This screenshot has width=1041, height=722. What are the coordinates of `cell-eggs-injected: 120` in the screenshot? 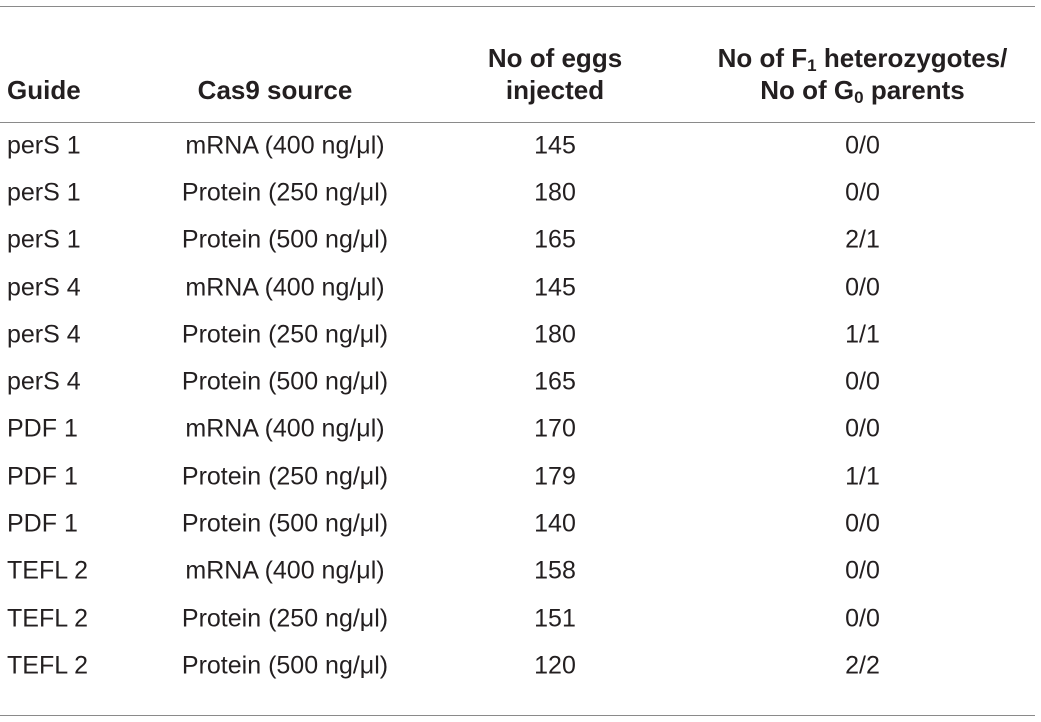 It's located at (555, 665).